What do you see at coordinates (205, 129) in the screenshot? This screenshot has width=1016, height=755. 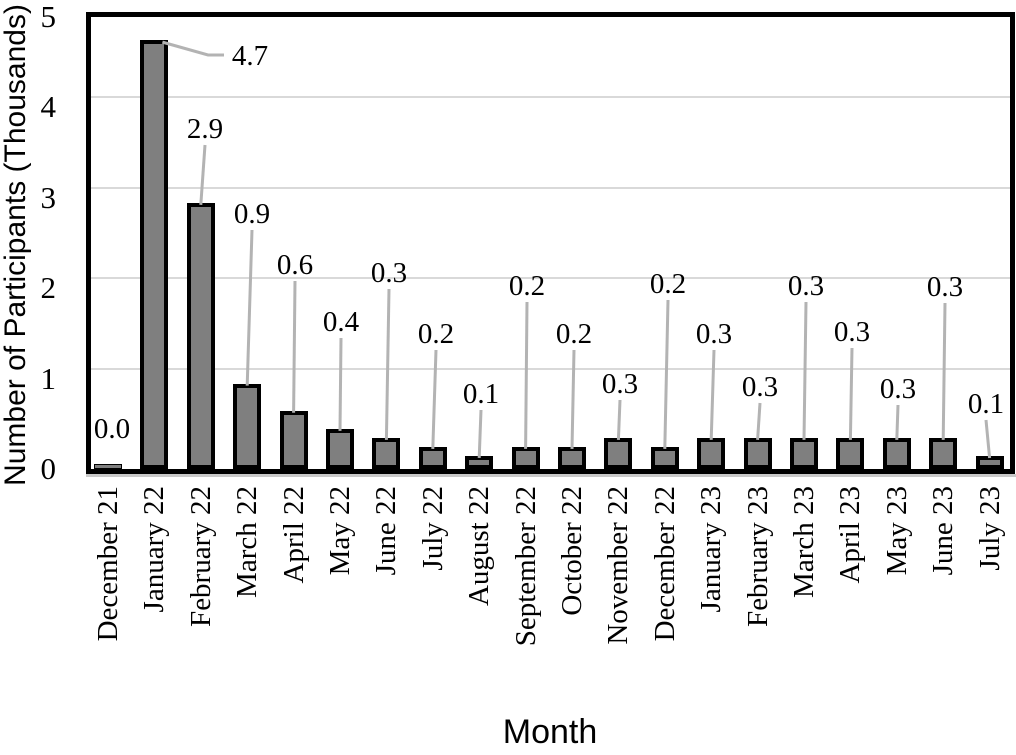 I see `data-label: 2.9` at bounding box center [205, 129].